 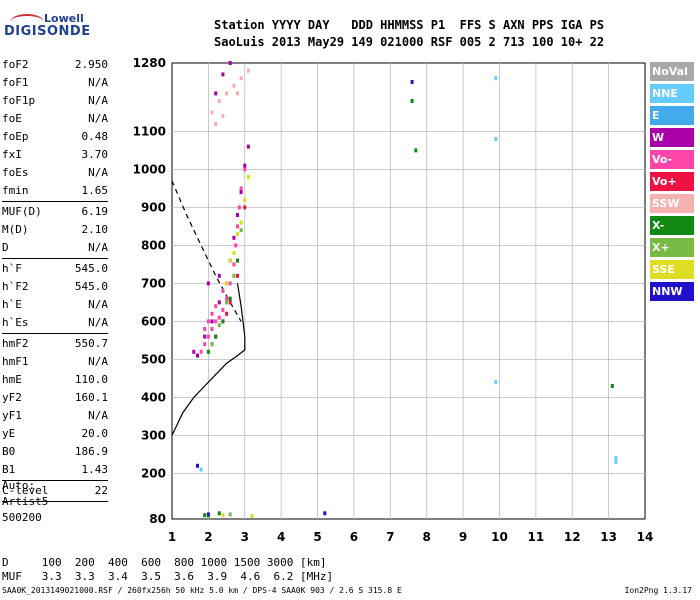 I want to click on y-tick-label: 300, so click(x=153, y=435).